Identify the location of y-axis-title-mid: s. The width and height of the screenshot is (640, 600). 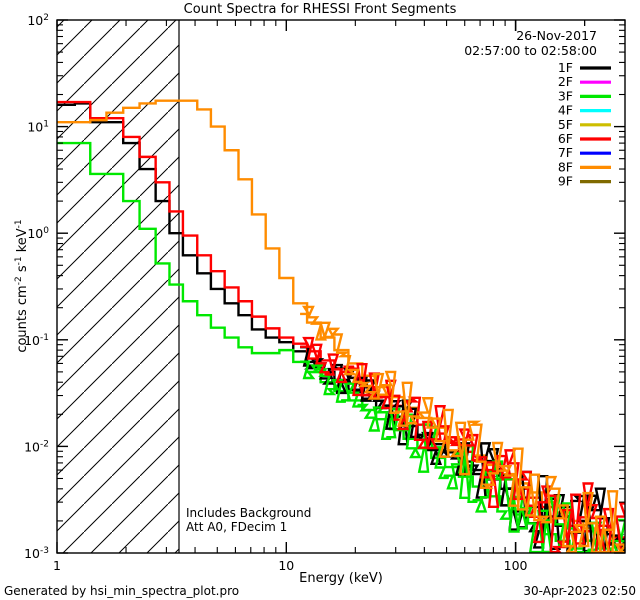
(22, 270).